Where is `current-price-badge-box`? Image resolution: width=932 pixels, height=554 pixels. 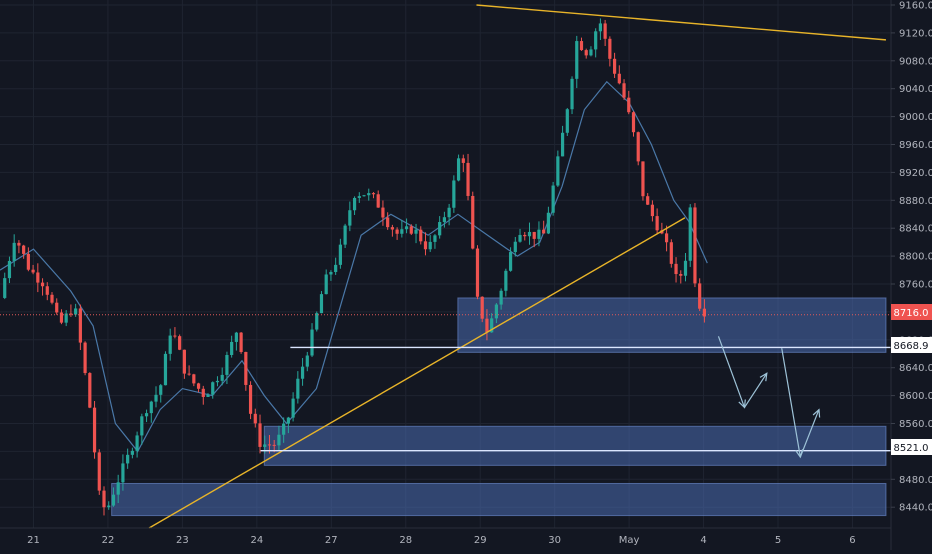 current-price-badge-box is located at coordinates (911, 312).